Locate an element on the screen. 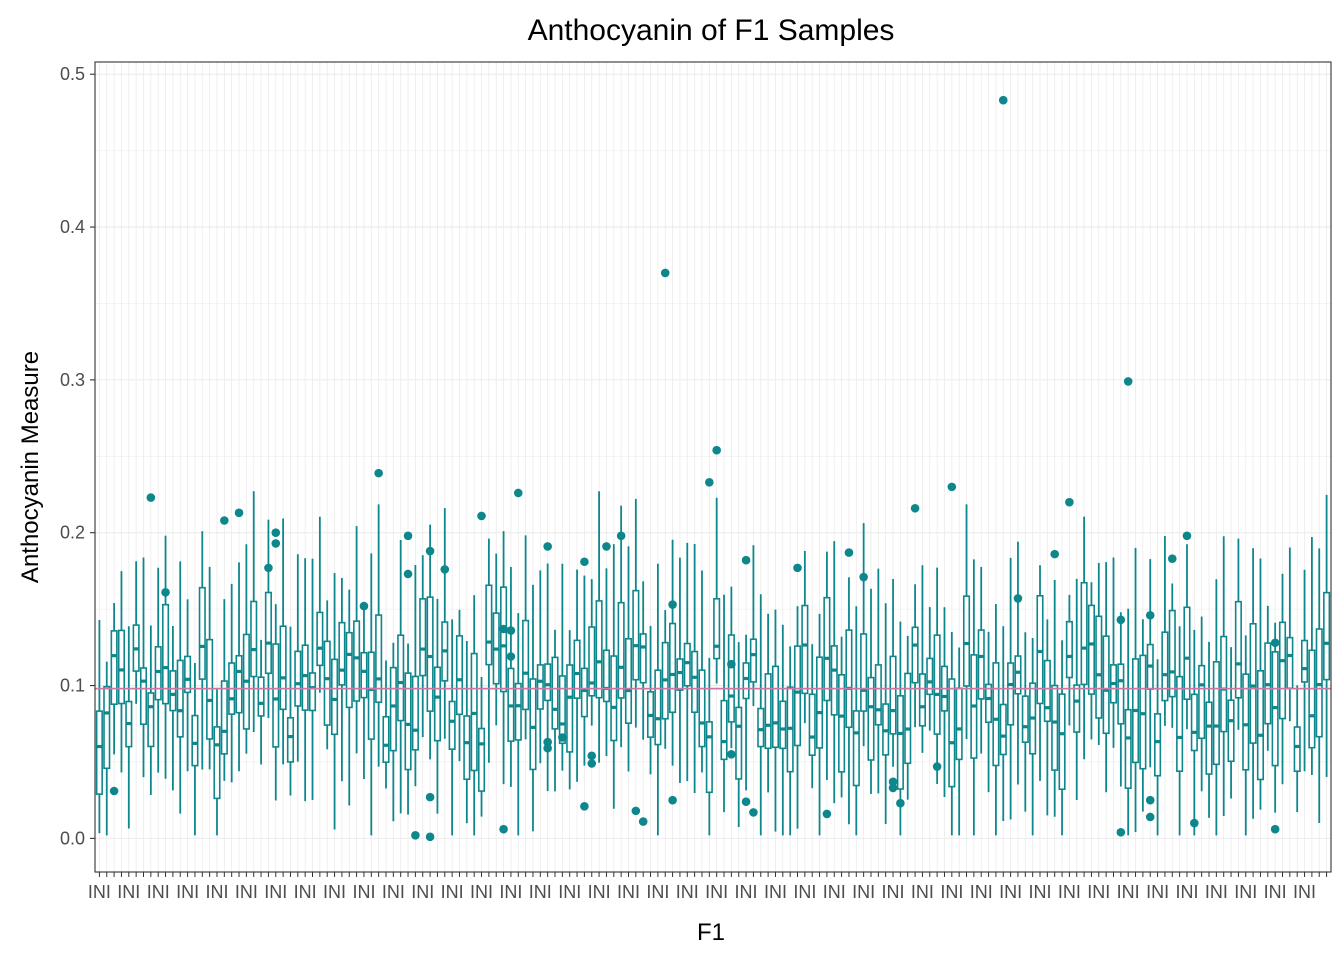  y-axis-title: Anthocyanin Measure is located at coordinates (30, 467).